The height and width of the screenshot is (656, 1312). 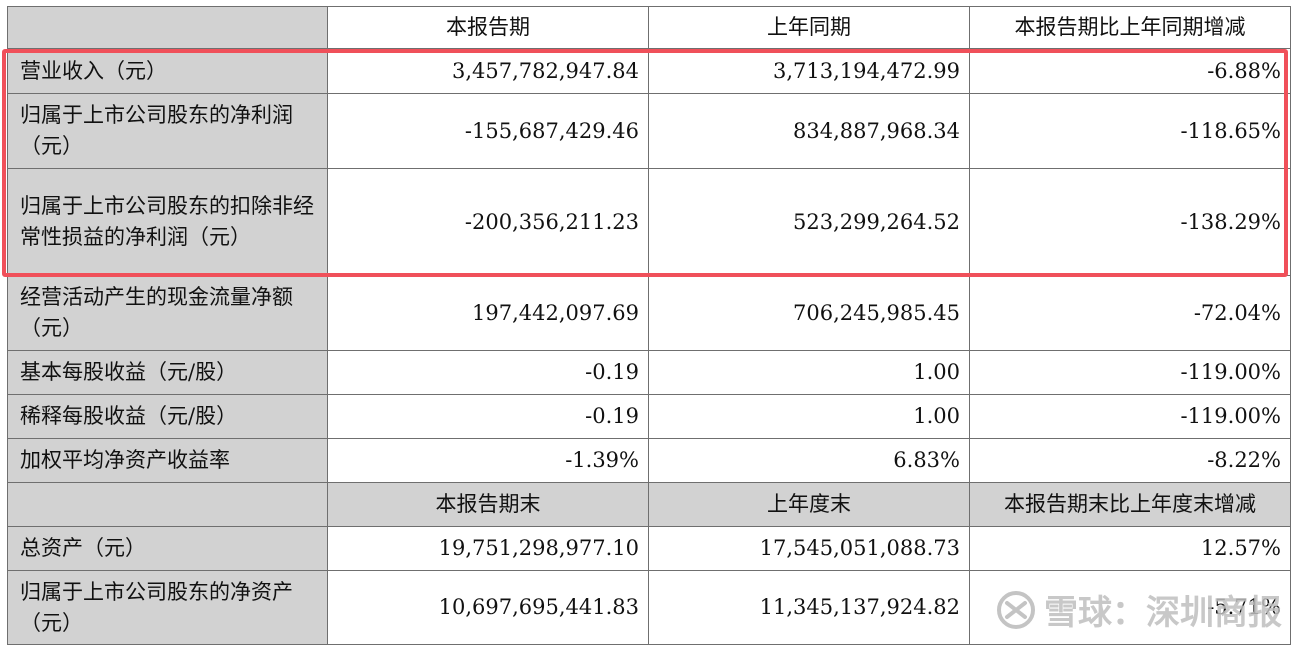 What do you see at coordinates (1130, 71) in the screenshot?
I see `value-cell: -6.88%` at bounding box center [1130, 71].